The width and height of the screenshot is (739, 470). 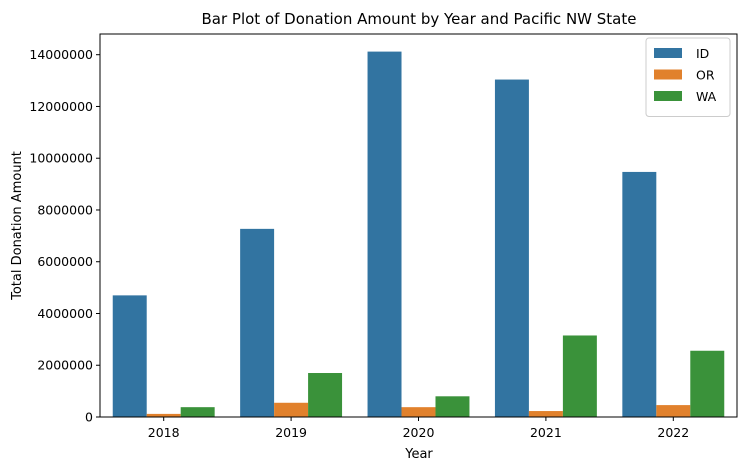 I want to click on x-axis-title: Year, so click(x=418, y=454).